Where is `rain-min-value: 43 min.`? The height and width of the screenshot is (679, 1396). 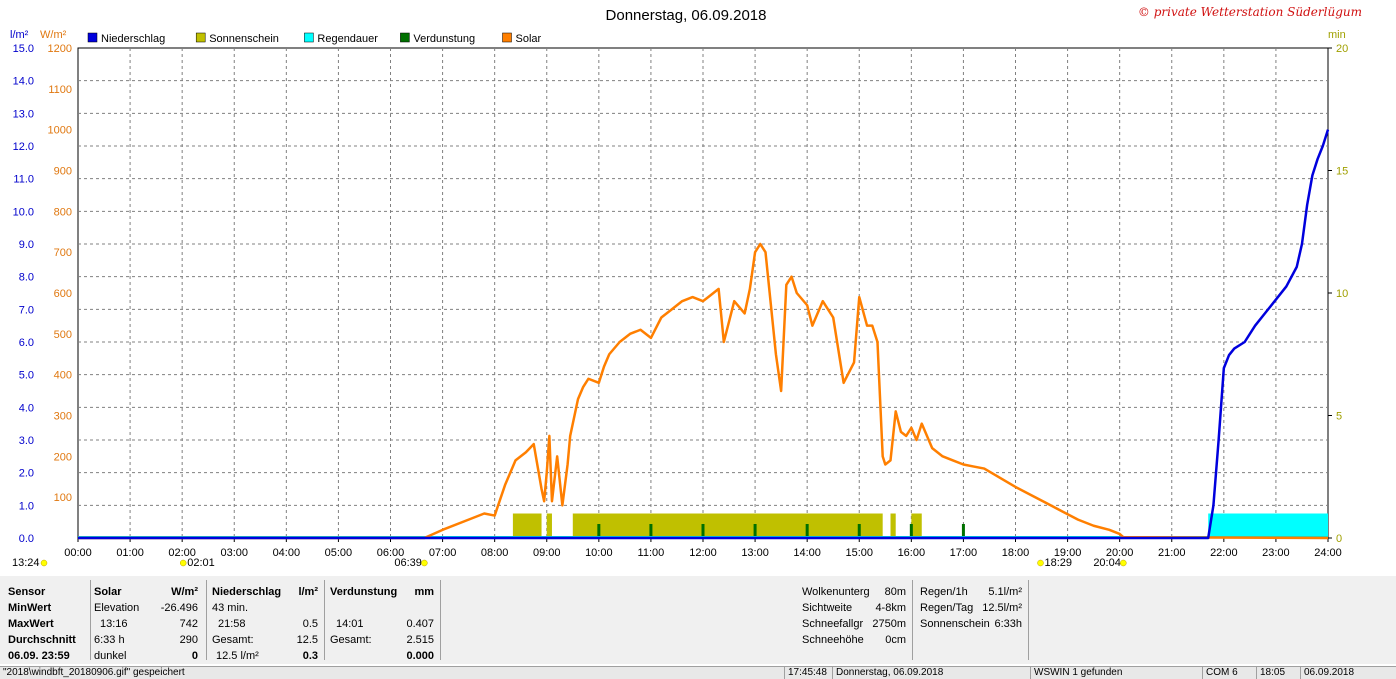
rain-min-value: 43 min. is located at coordinates (230, 608).